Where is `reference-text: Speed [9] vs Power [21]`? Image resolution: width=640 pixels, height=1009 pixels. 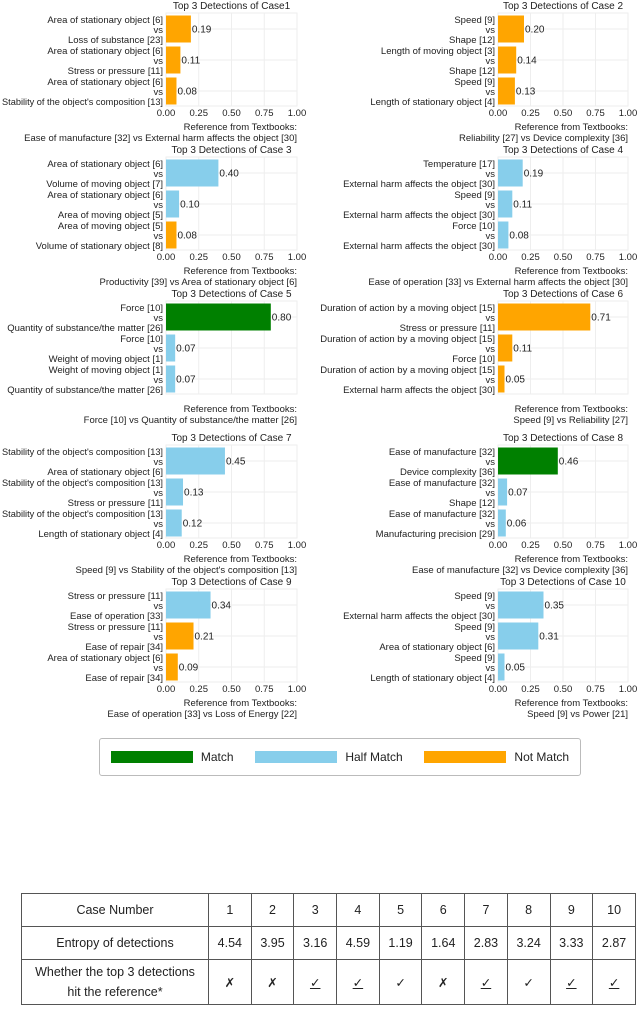 reference-text: Speed [9] vs Power [21] is located at coordinates (577, 714).